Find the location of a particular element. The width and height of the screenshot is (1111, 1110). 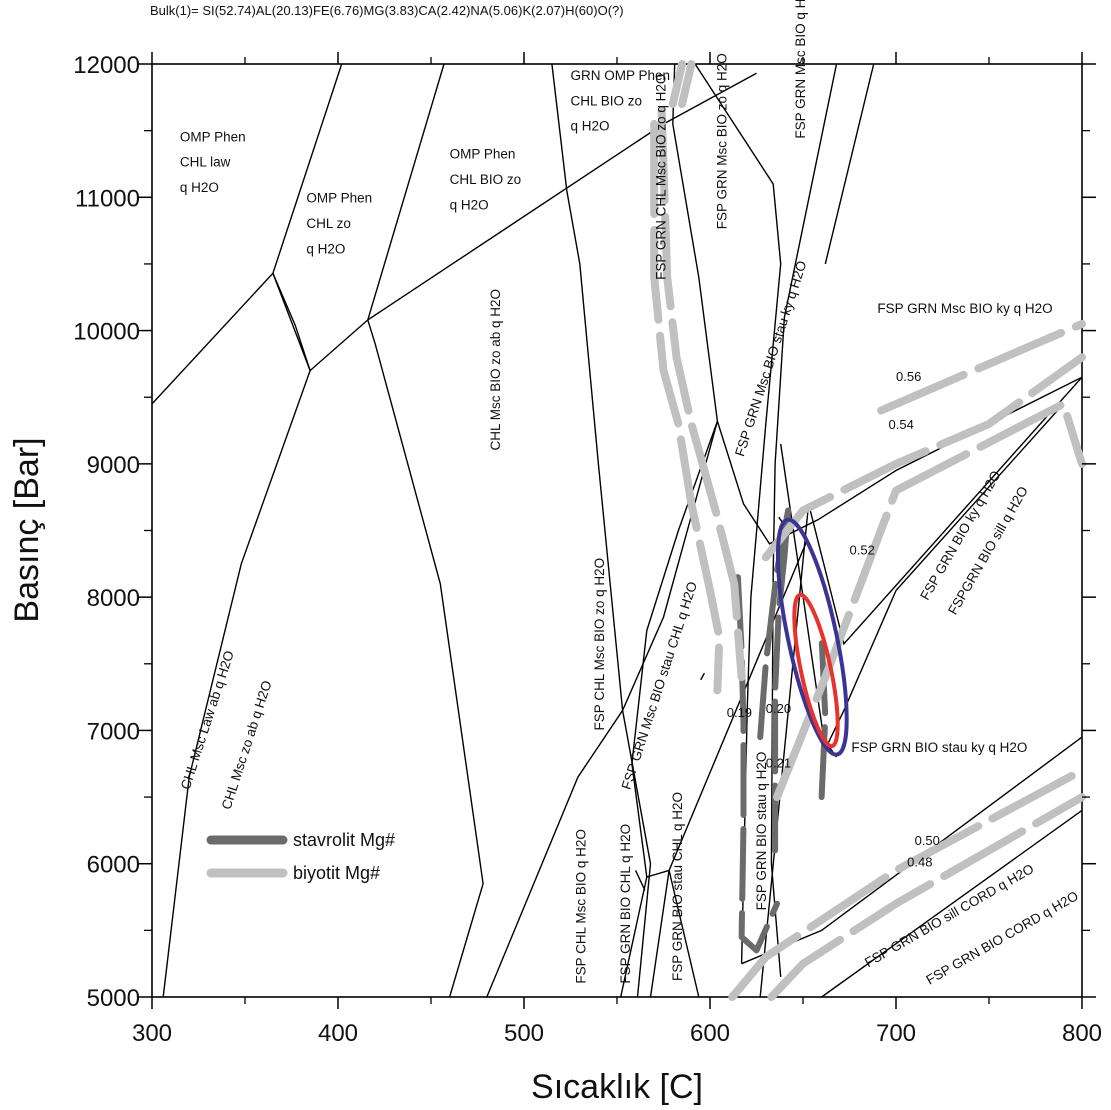

contour-label: 0.48 is located at coordinates (919, 861).